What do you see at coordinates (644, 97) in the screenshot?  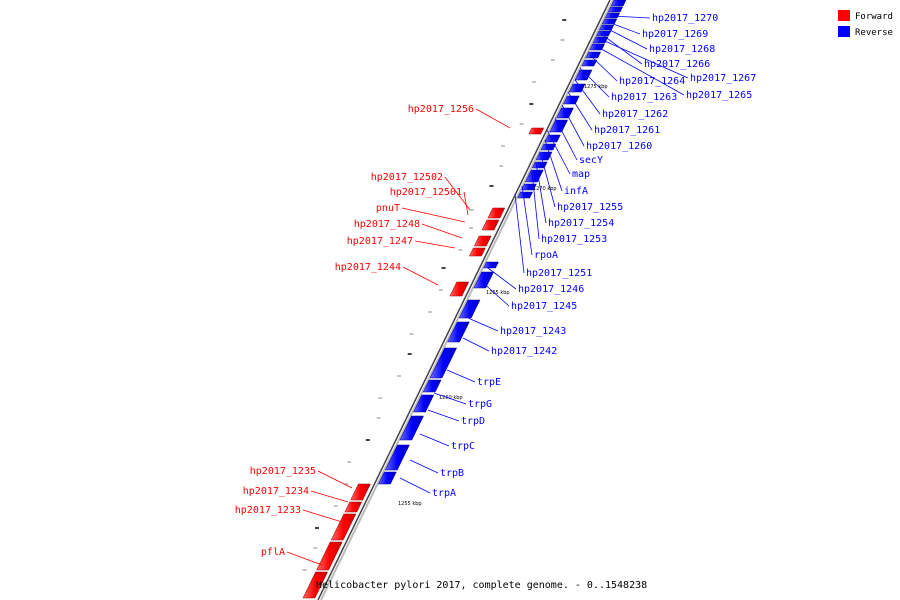 I see `gene-label: hp2017_1263` at bounding box center [644, 97].